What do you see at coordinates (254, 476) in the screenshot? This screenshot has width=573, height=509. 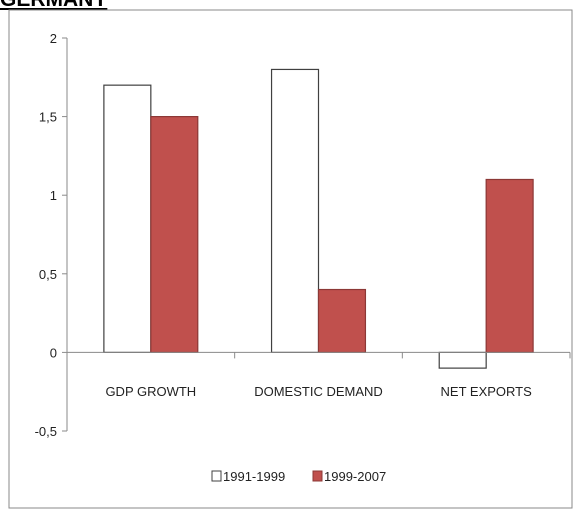 I see `legend-label: 1991-1999` at bounding box center [254, 476].